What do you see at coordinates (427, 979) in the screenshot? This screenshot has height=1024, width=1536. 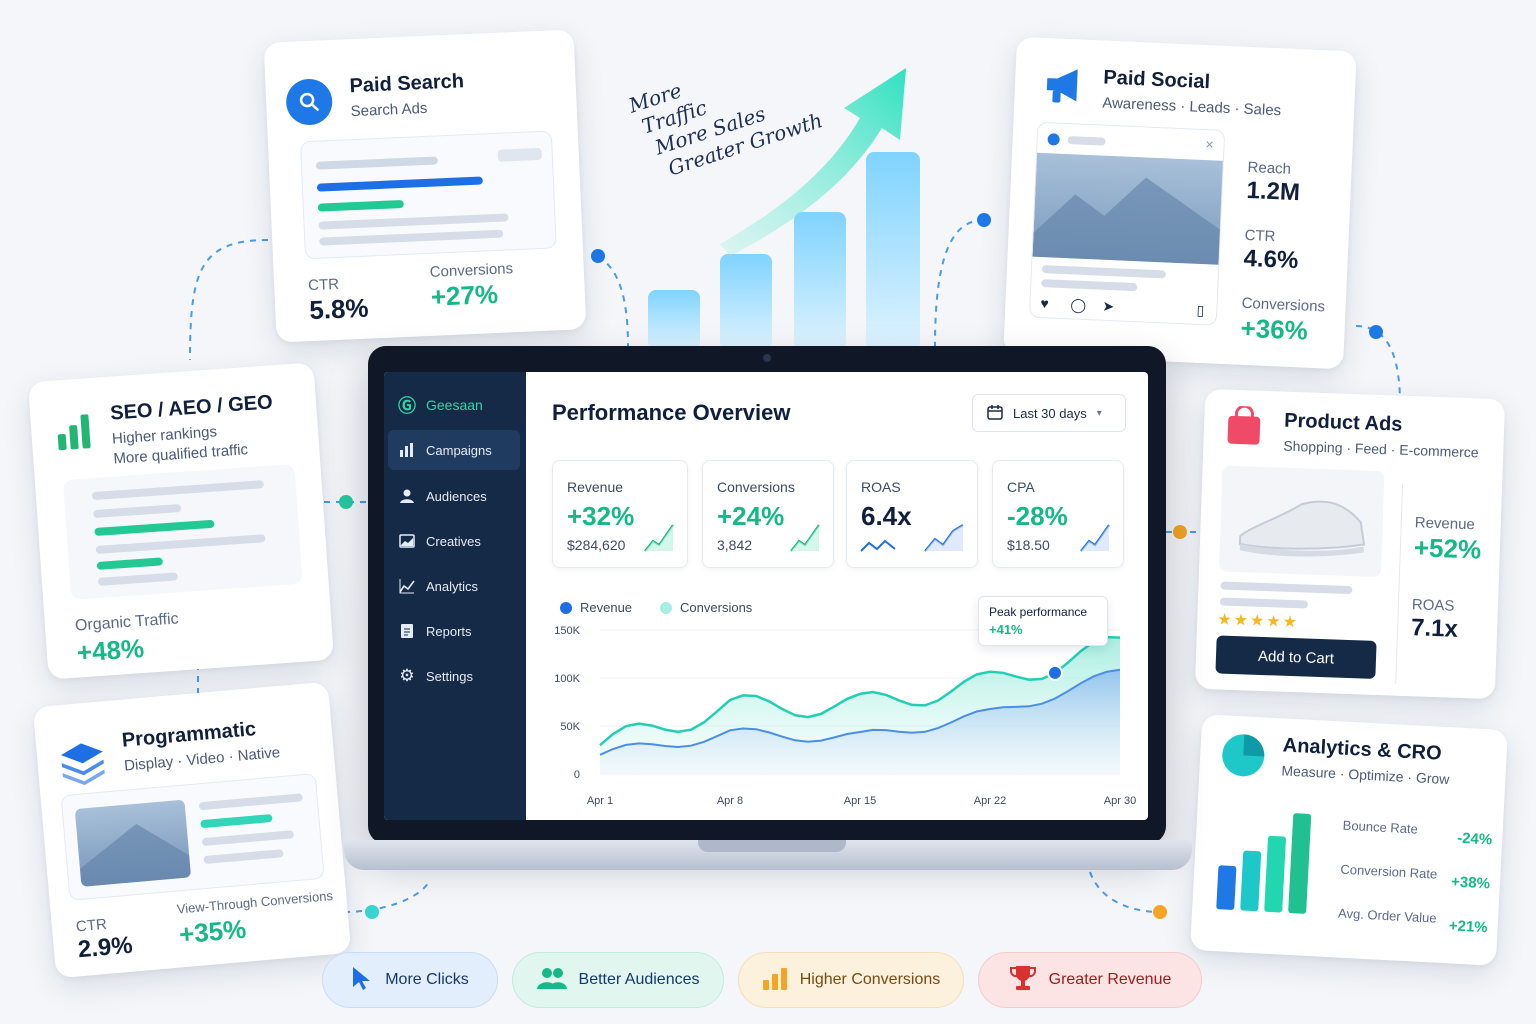 I see `pill-label: More Clicks` at bounding box center [427, 979].